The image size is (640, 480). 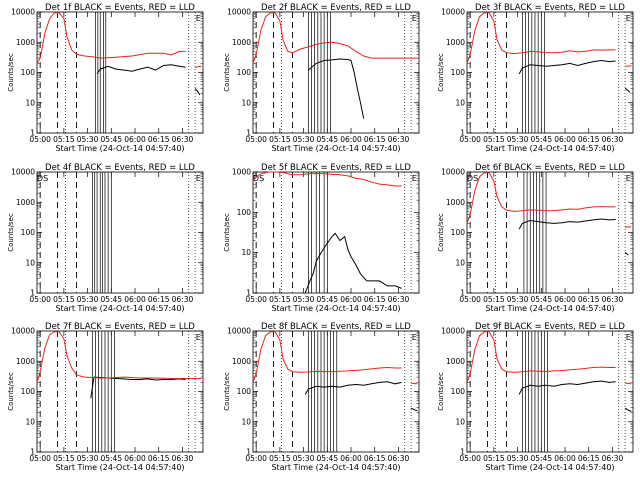 I want to click on chart-6-ytick-label-10000: 10000, so click(x=453, y=172).